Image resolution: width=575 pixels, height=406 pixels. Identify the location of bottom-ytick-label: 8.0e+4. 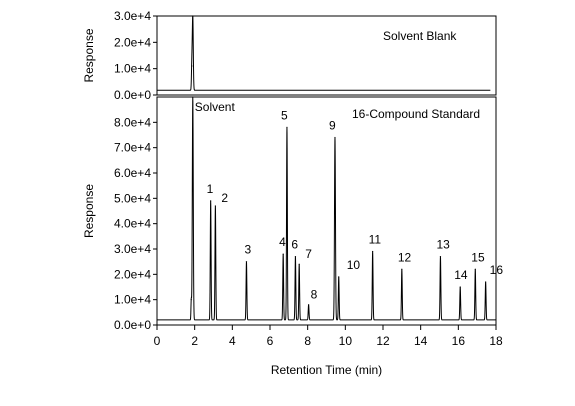
(132, 122).